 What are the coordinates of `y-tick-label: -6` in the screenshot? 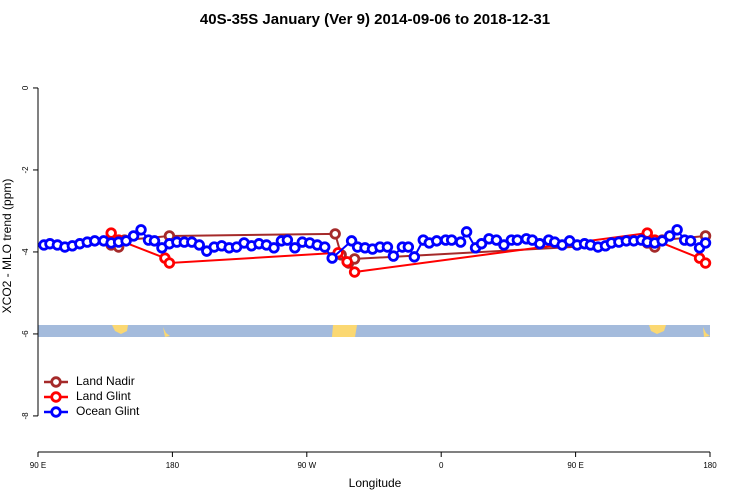 It's located at (25, 334).